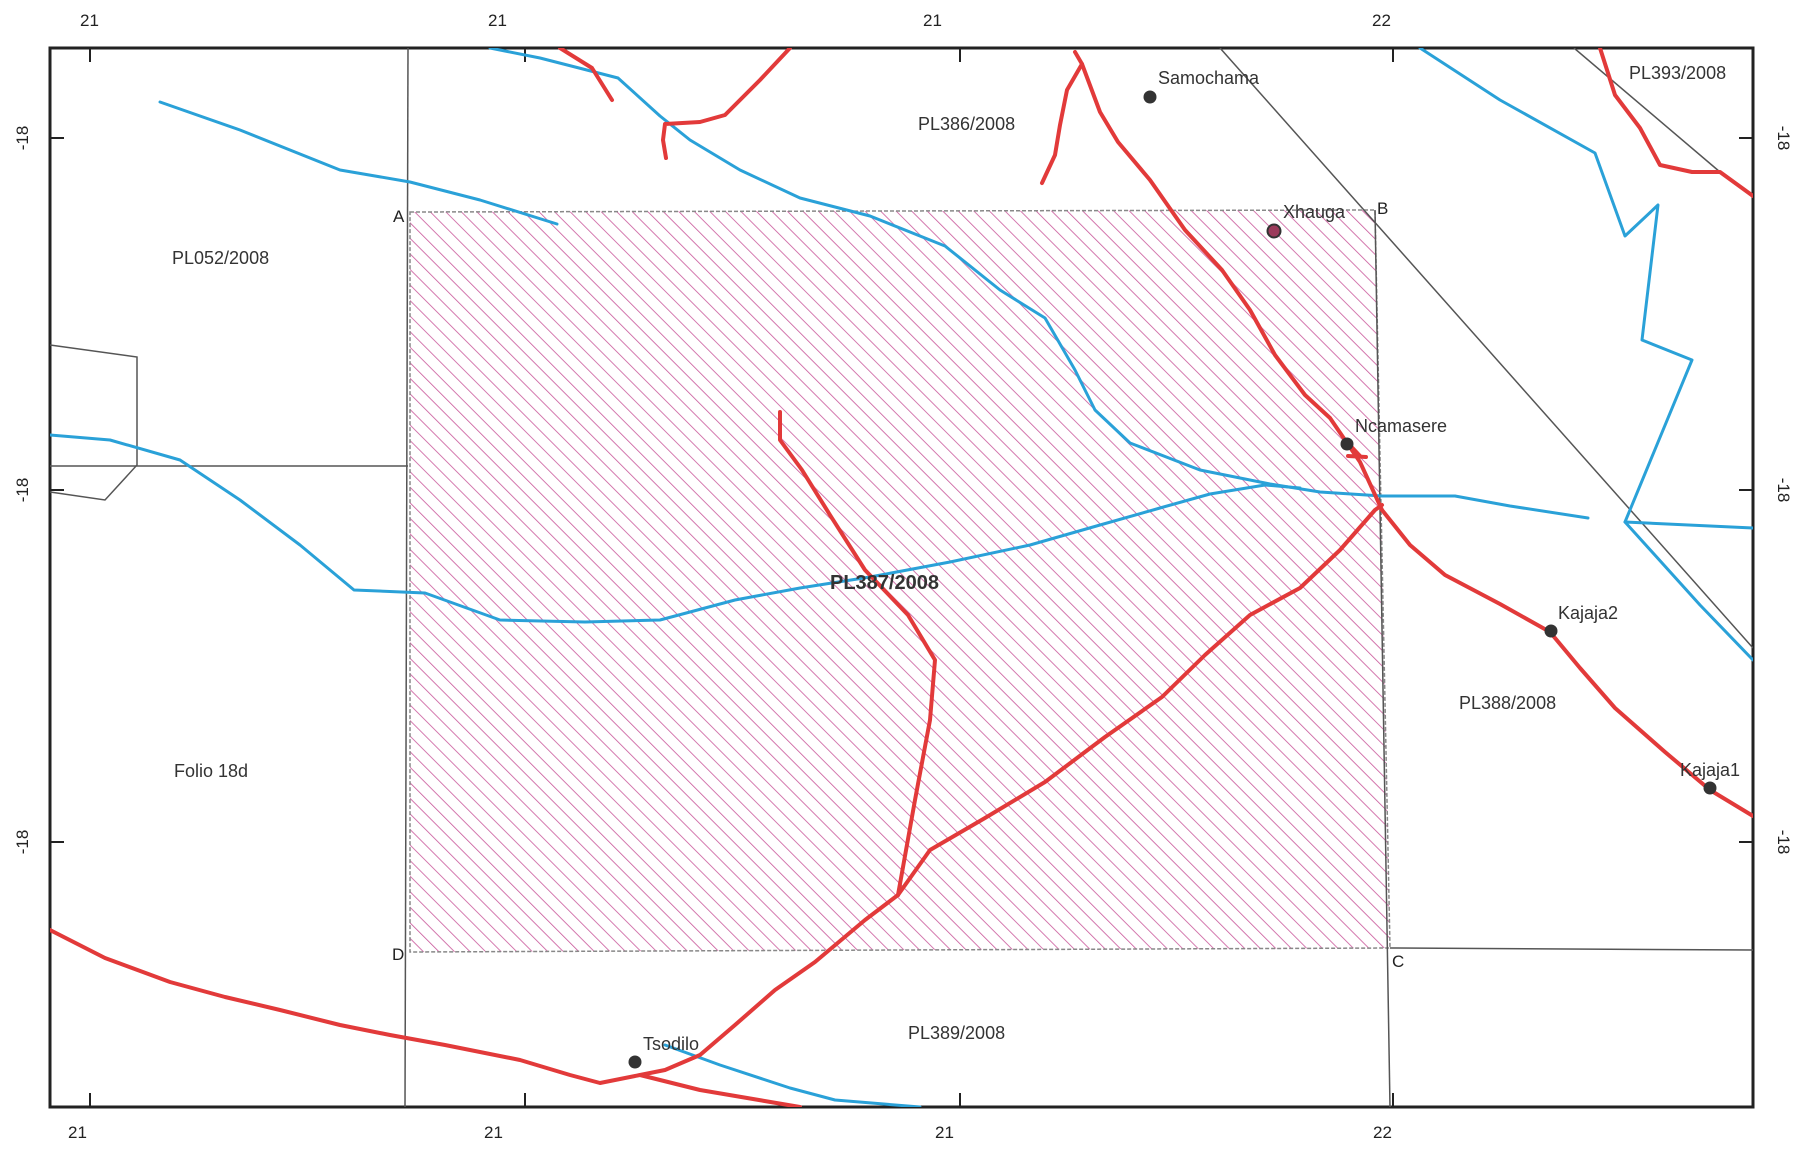 This screenshot has width=1802, height=1149. I want to click on corner-label-a: A, so click(399, 216).